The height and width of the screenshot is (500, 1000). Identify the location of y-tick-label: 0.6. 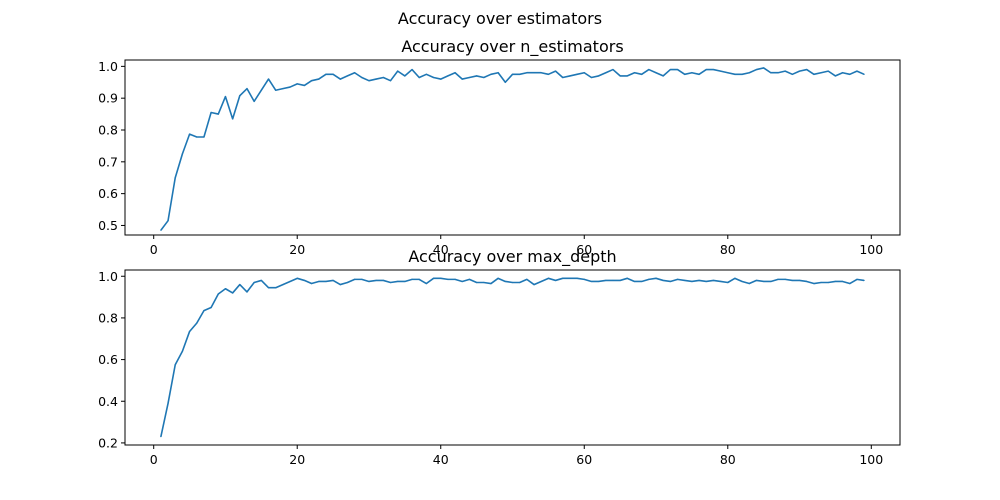
(108, 359).